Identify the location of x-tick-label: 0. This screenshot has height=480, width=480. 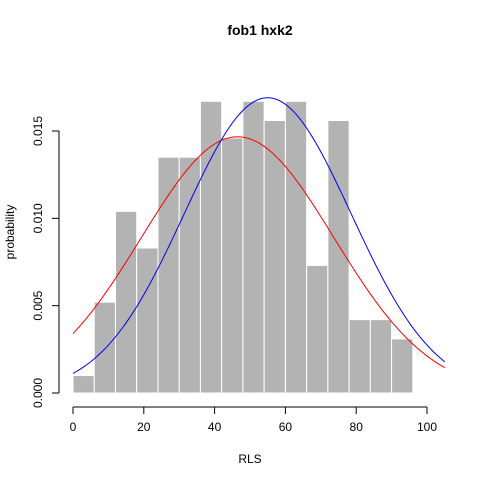
(73, 427).